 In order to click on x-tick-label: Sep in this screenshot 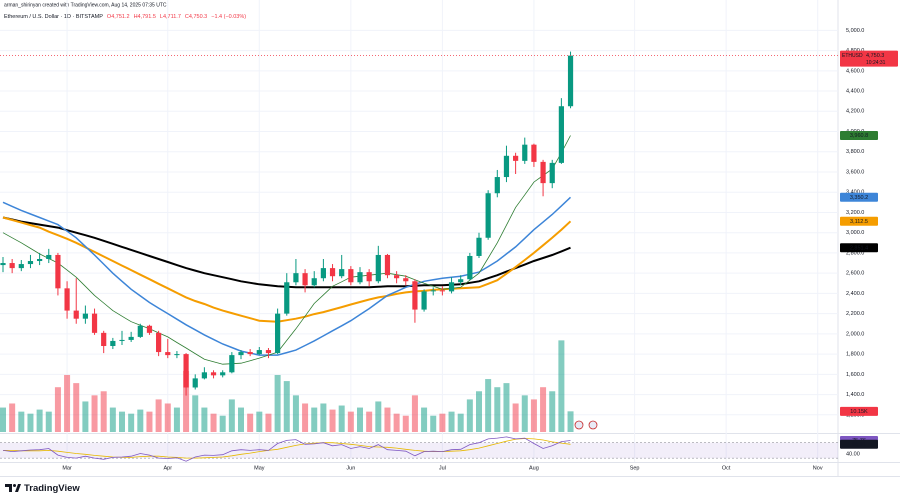, I will do `click(635, 468)`.